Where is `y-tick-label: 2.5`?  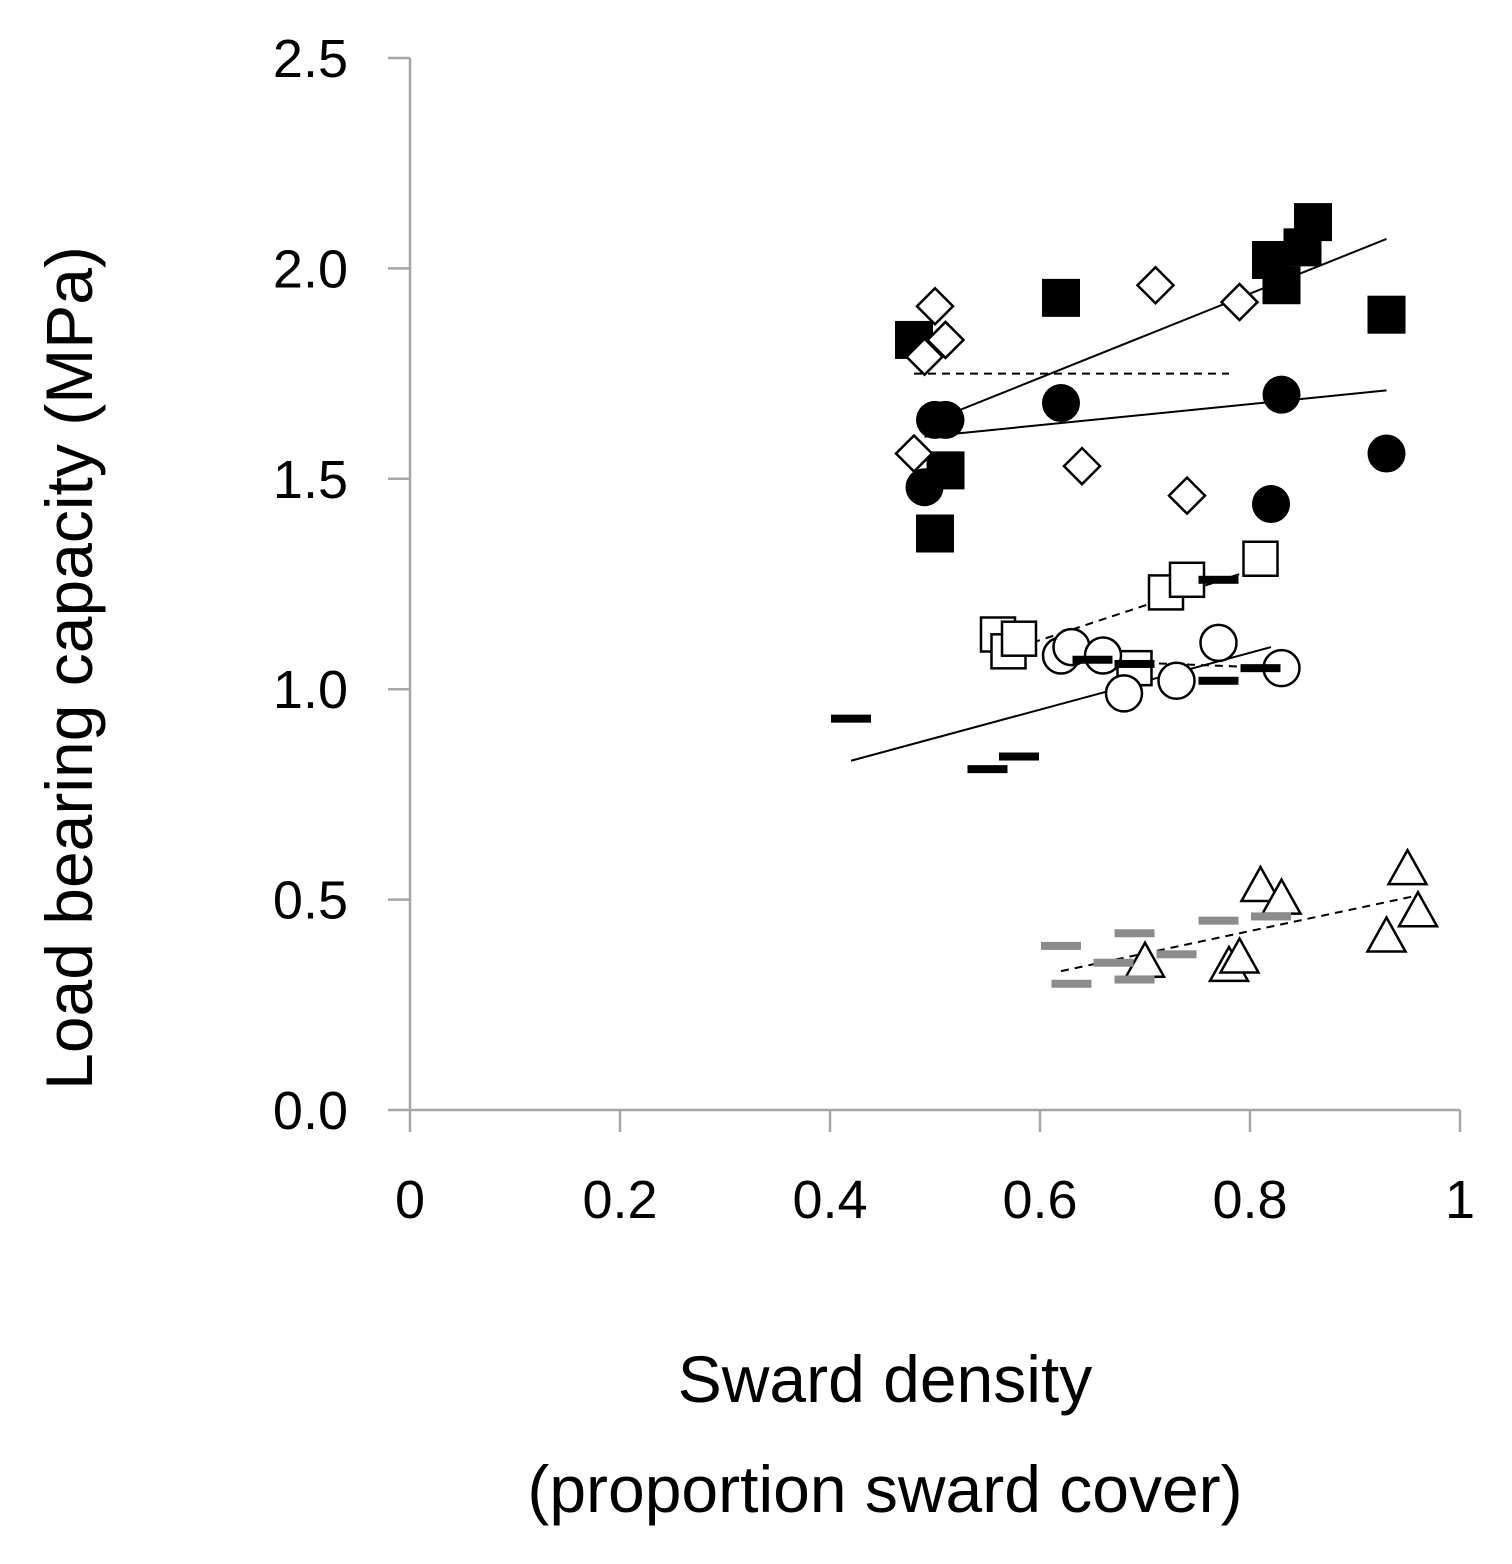
y-tick-label: 2.5 is located at coordinates (310, 59).